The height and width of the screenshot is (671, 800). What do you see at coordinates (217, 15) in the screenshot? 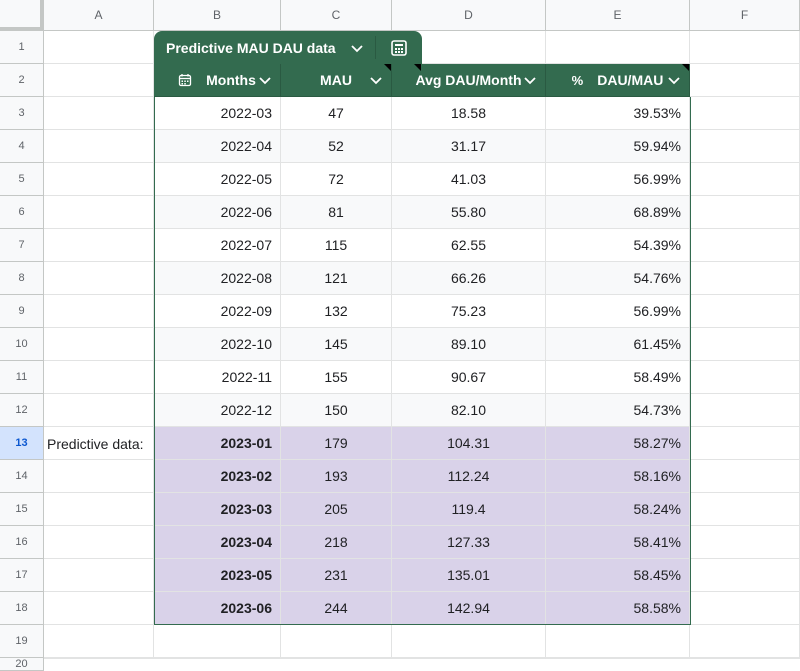
I see `column-header-b: B` at bounding box center [217, 15].